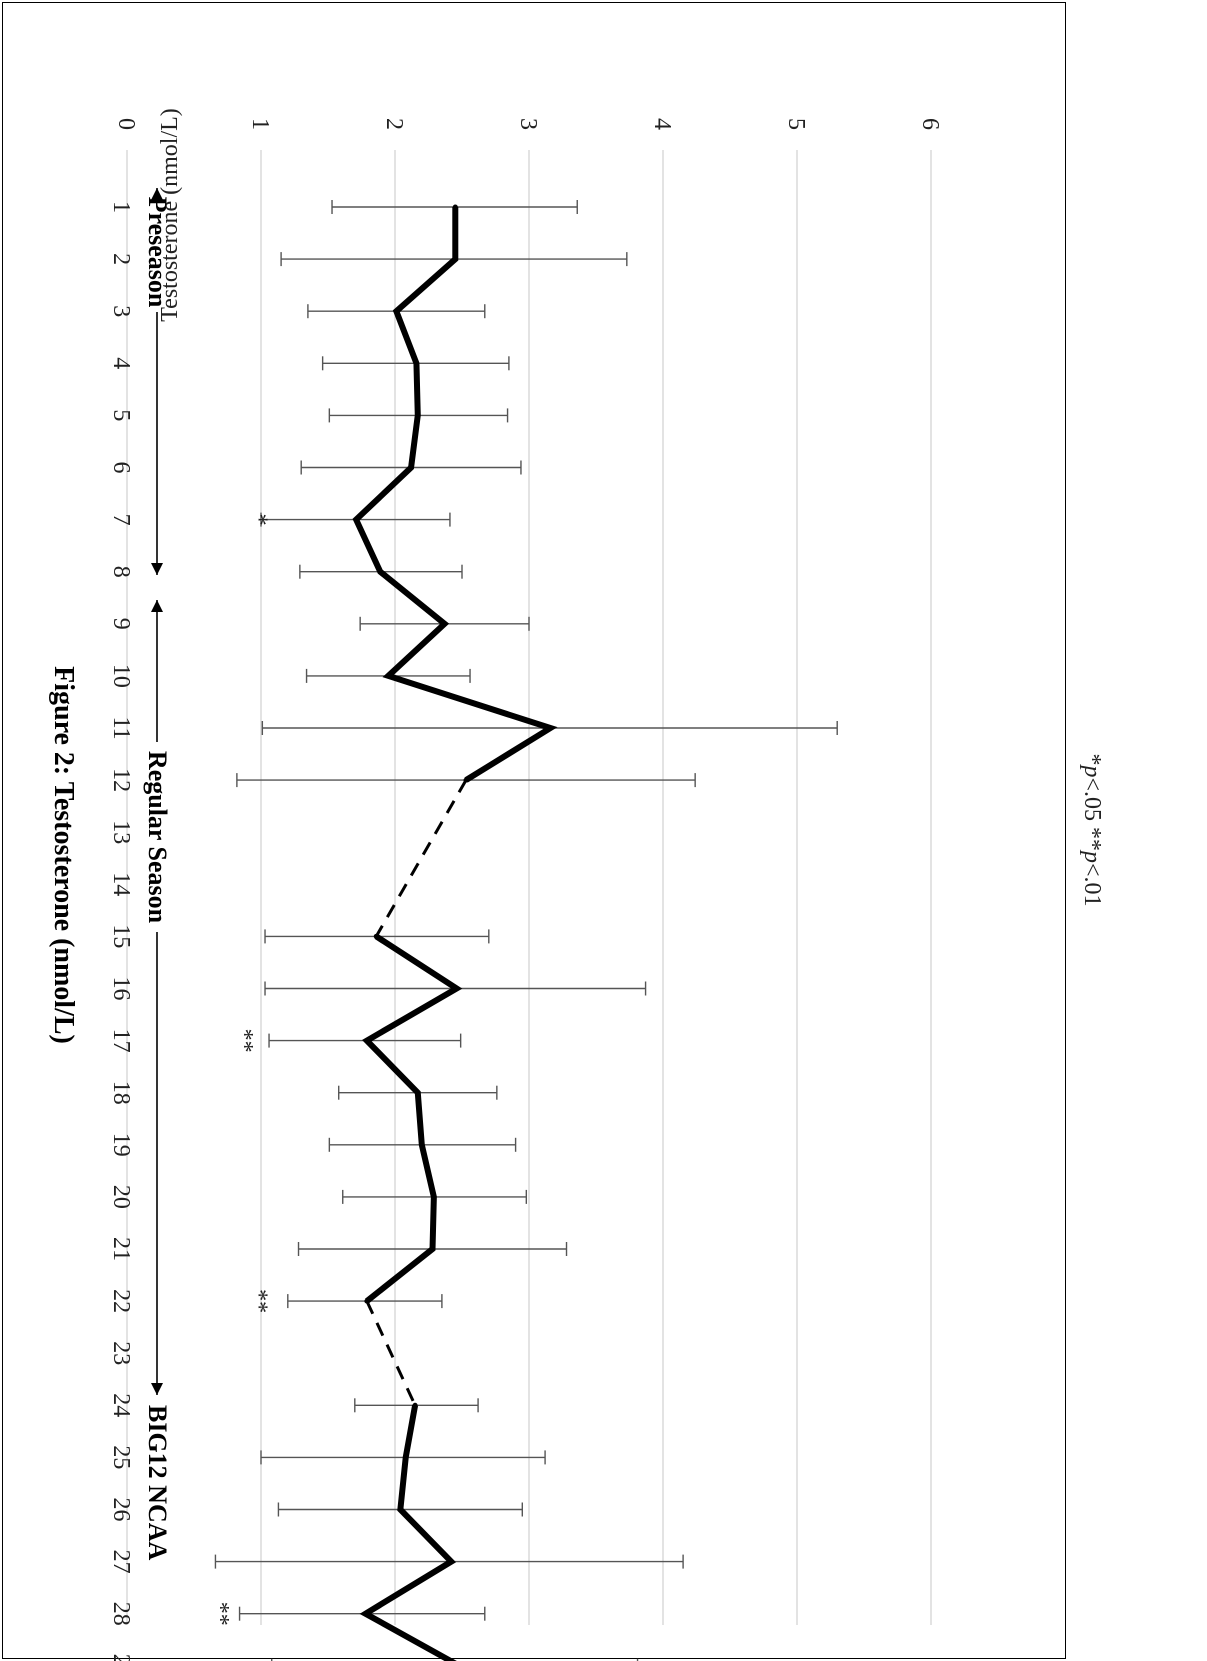 The height and width of the screenshot is (1661, 1207). Describe the element at coordinates (121, 1457) in the screenshot. I see `x-tick-label-25: 25` at that location.